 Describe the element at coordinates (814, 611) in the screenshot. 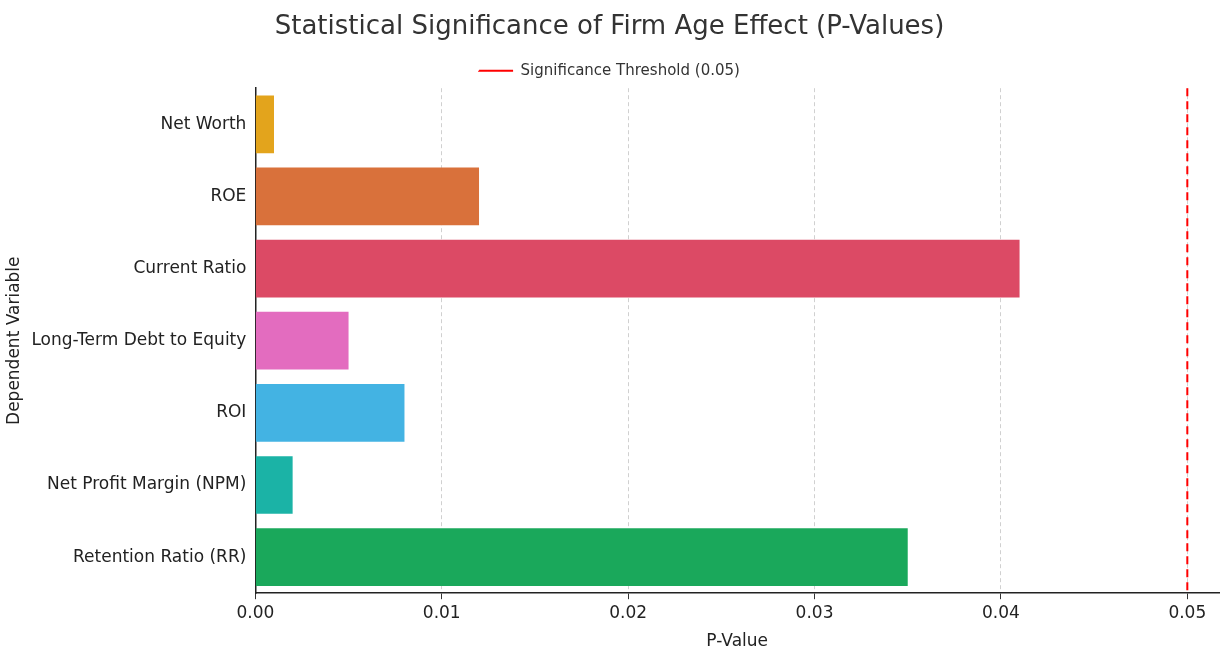

I see `x-tick-label: 0.03` at that location.